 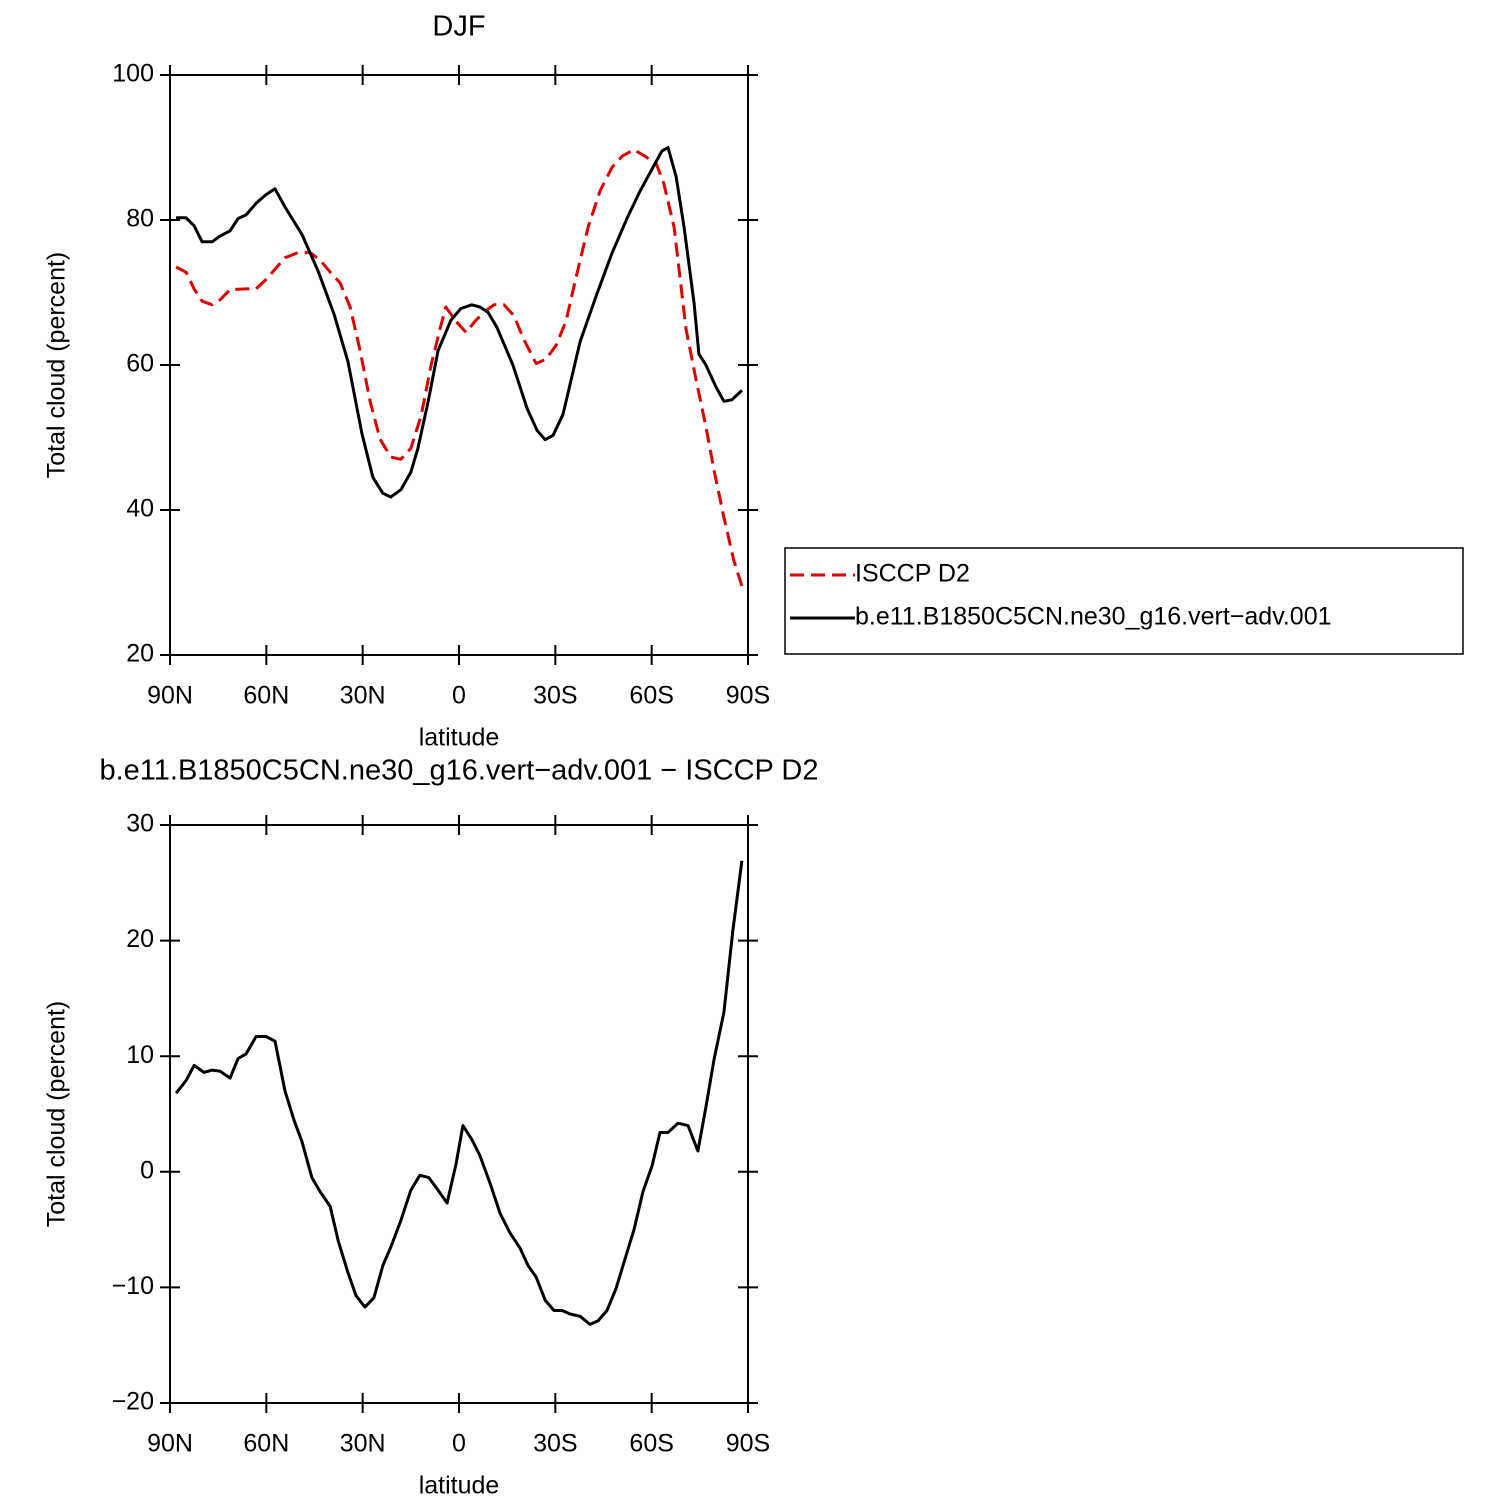 What do you see at coordinates (140, 1055) in the screenshot?
I see `y-tick-label: 10` at bounding box center [140, 1055].